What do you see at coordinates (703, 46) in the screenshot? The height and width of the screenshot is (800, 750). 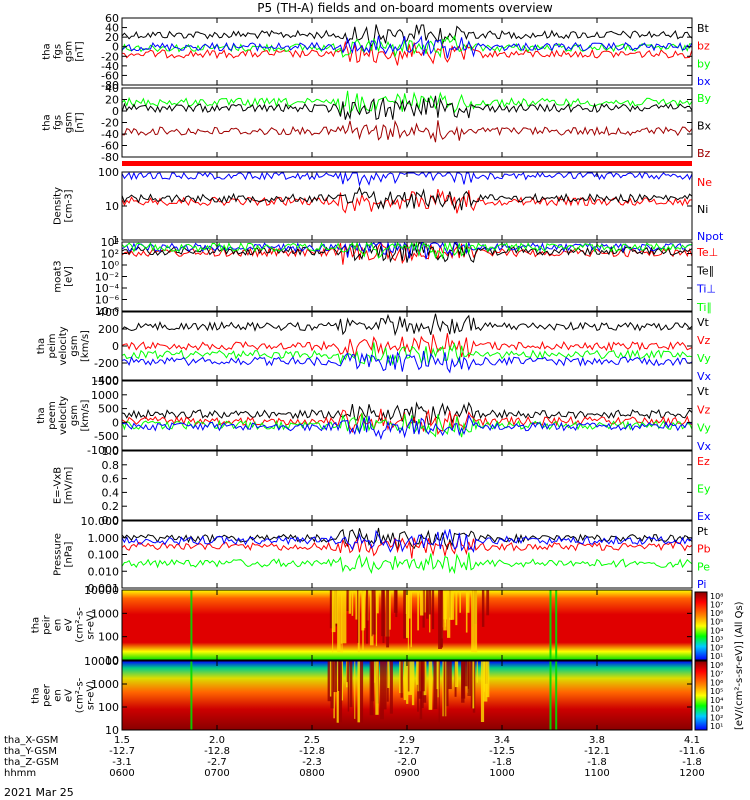 I see `legend-entry: bz` at bounding box center [703, 46].